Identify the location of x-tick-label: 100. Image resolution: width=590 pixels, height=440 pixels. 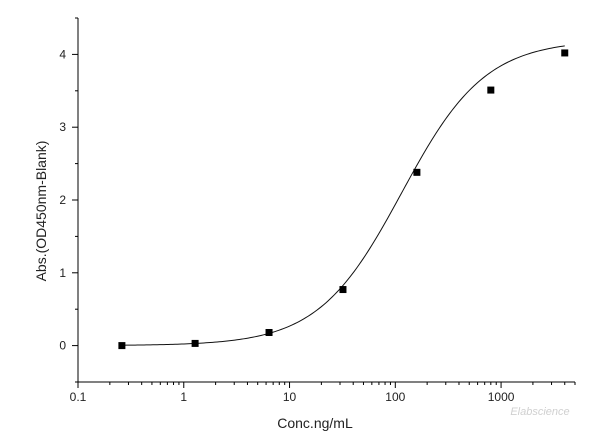
(395, 397).